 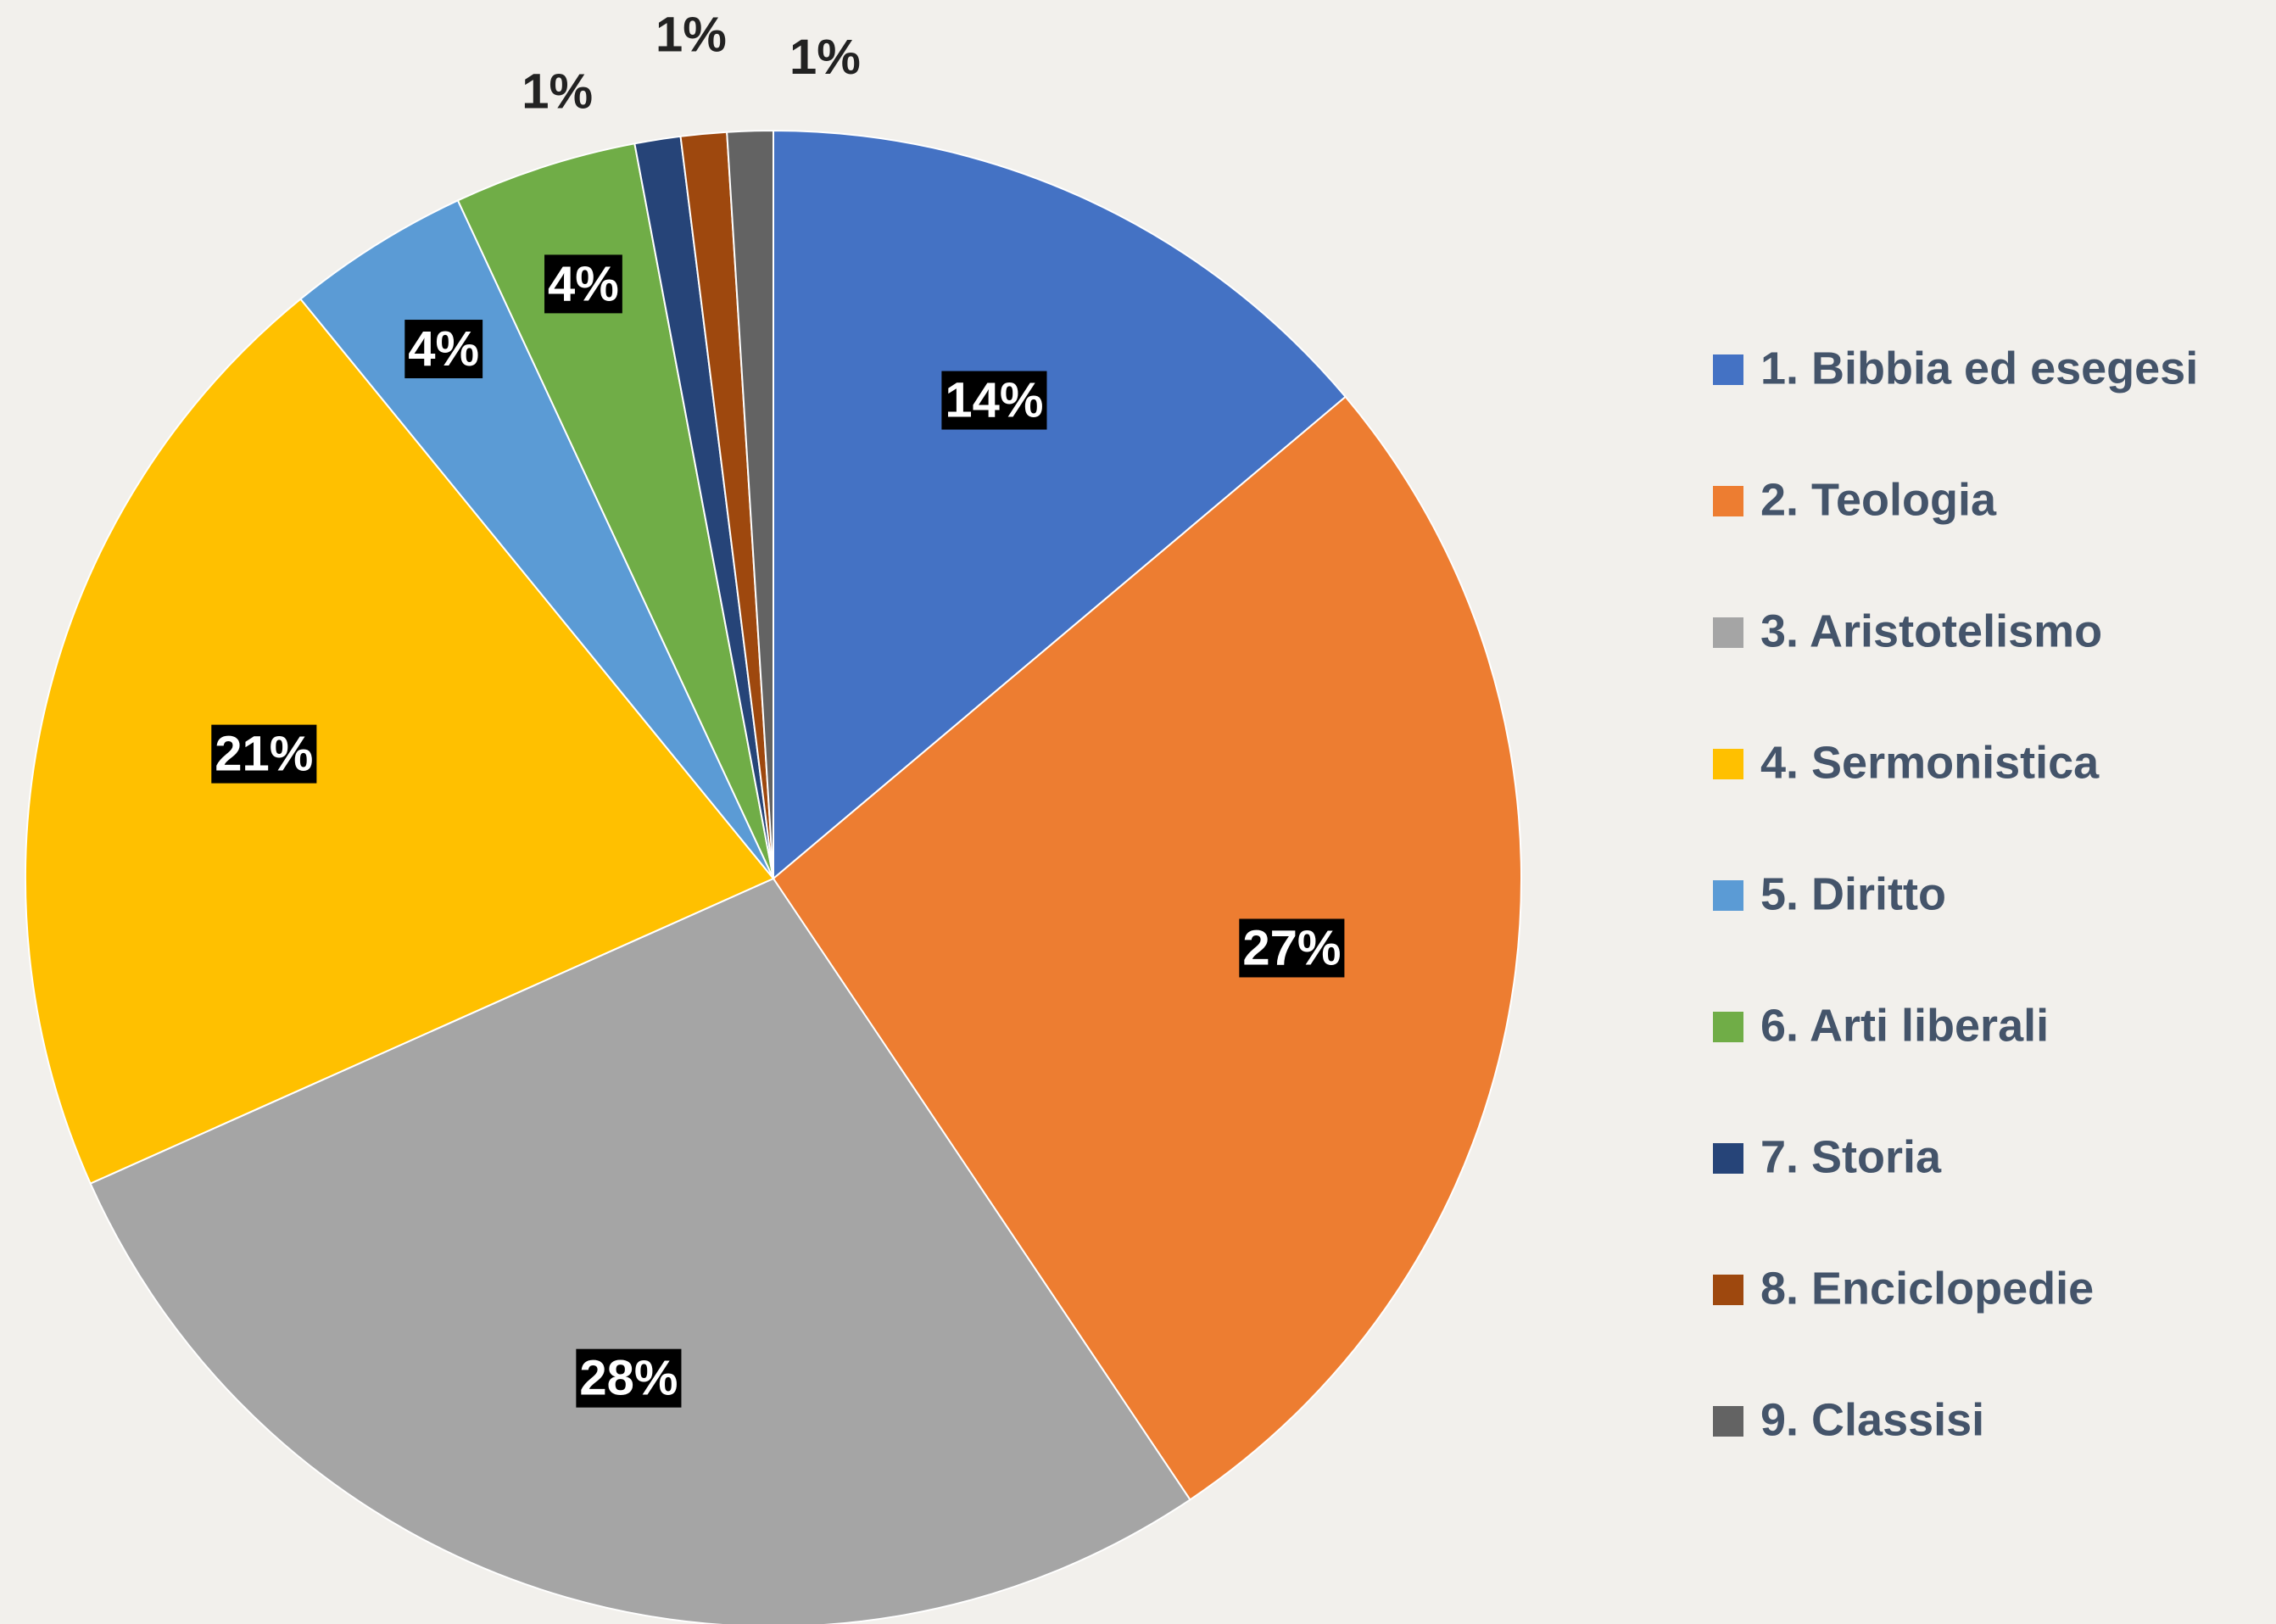 I want to click on legend-label: 1. Bibbia ed esegesi, so click(x=1979, y=368).